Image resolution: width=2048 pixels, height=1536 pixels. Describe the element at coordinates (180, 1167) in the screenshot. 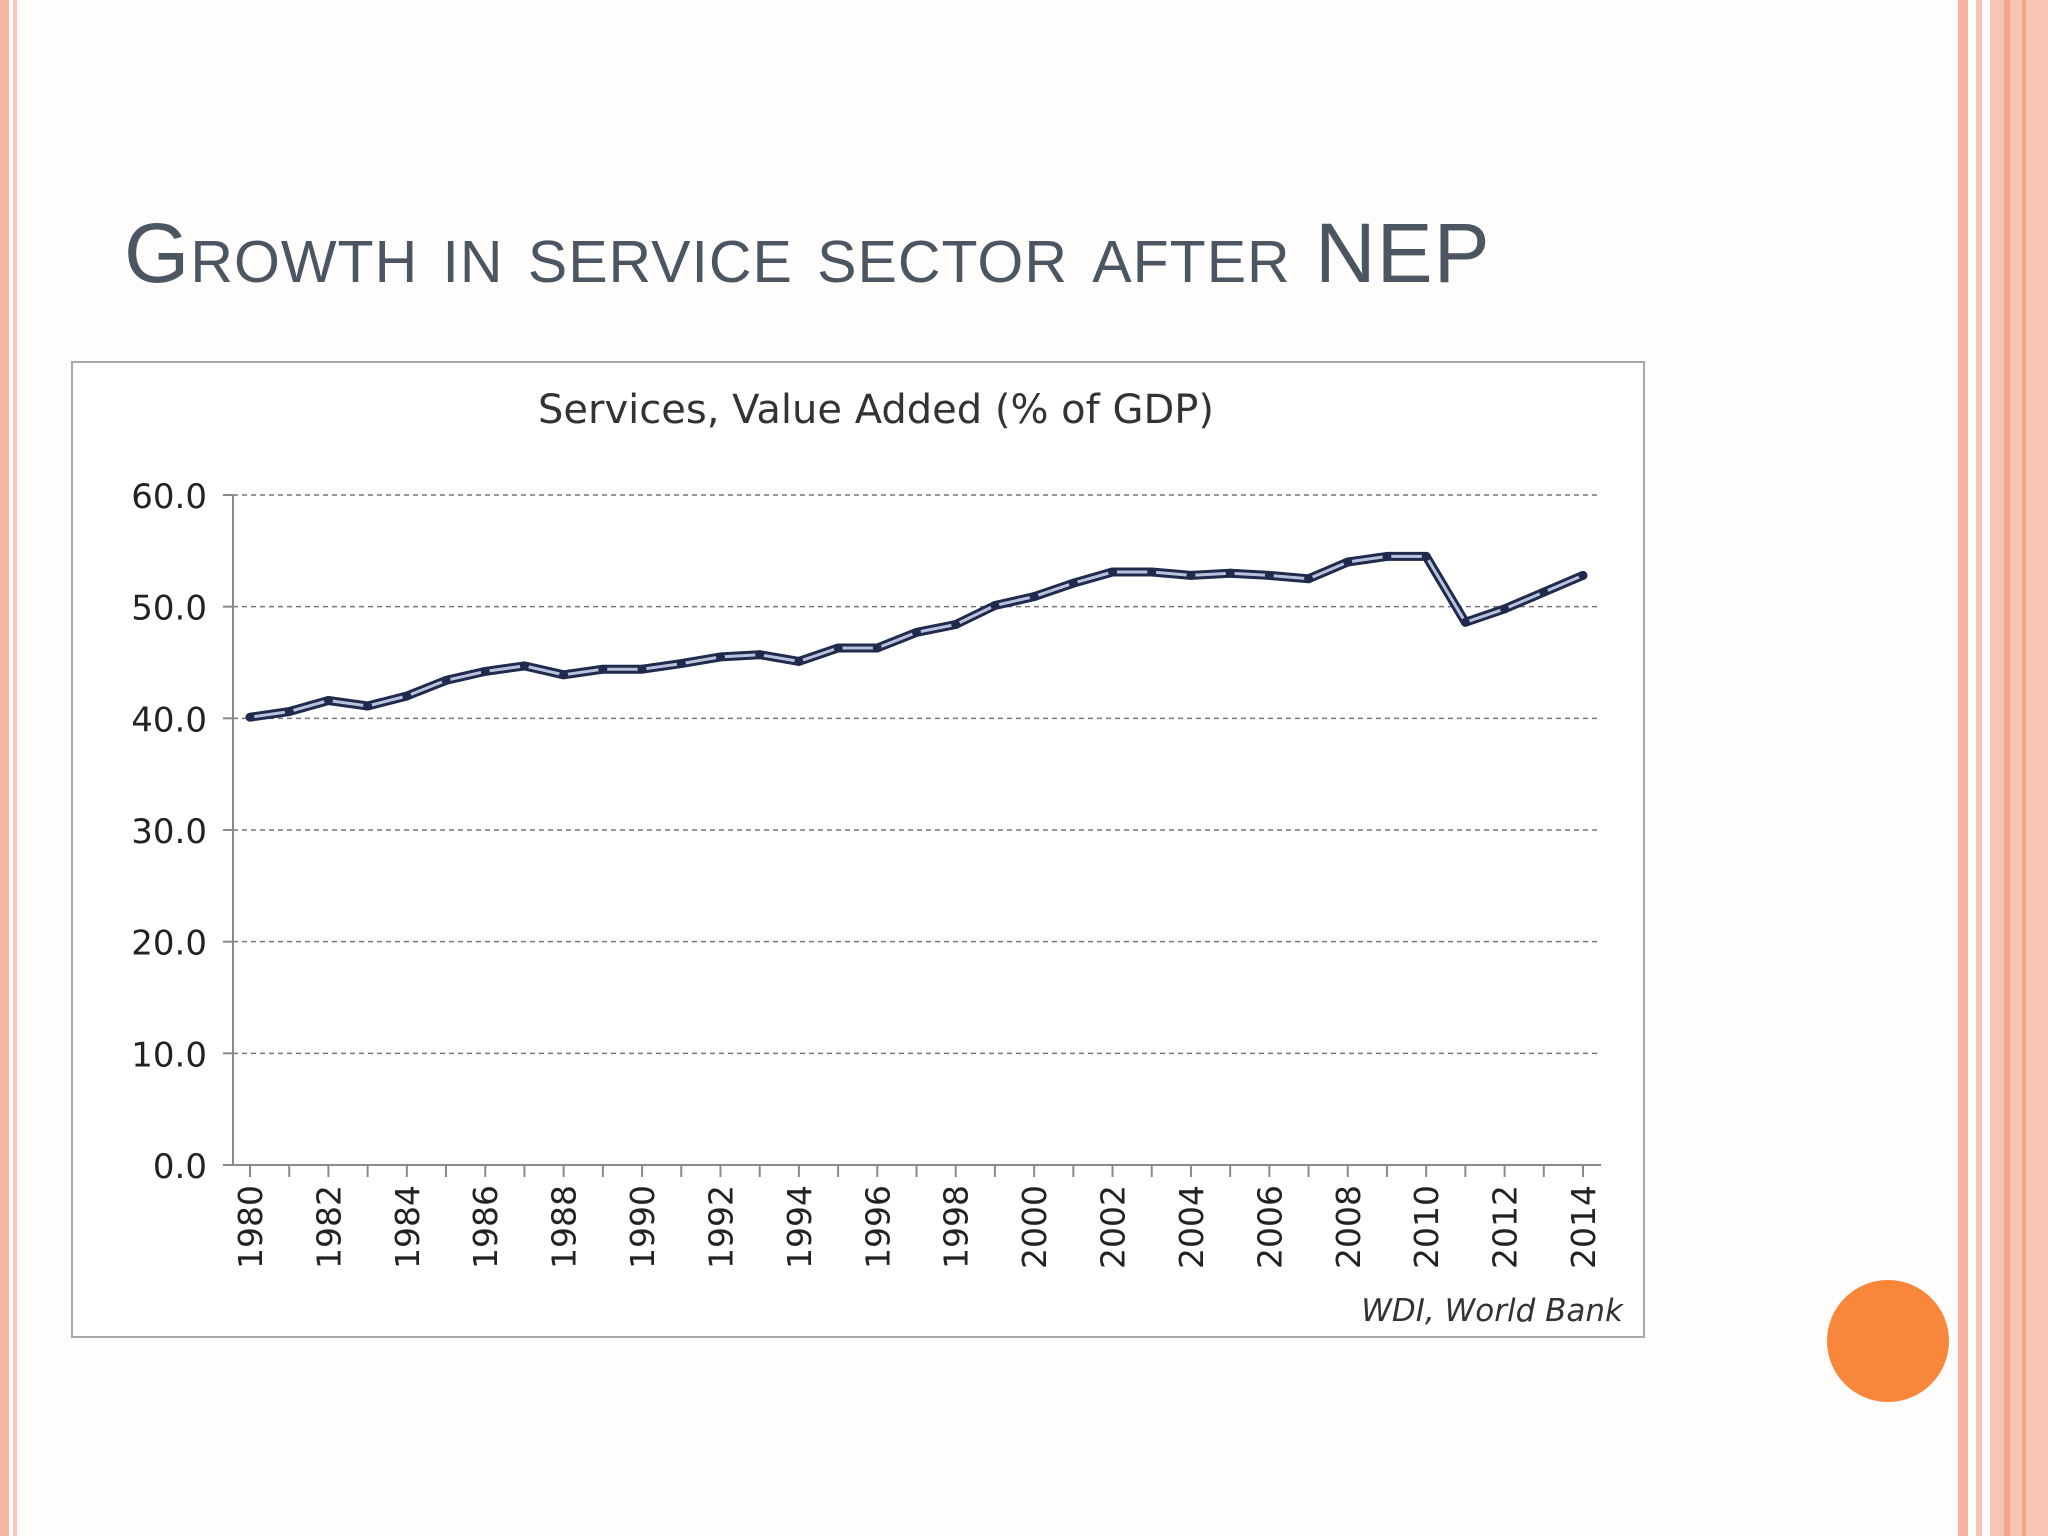

I see `y-tick-label: 0.0` at that location.